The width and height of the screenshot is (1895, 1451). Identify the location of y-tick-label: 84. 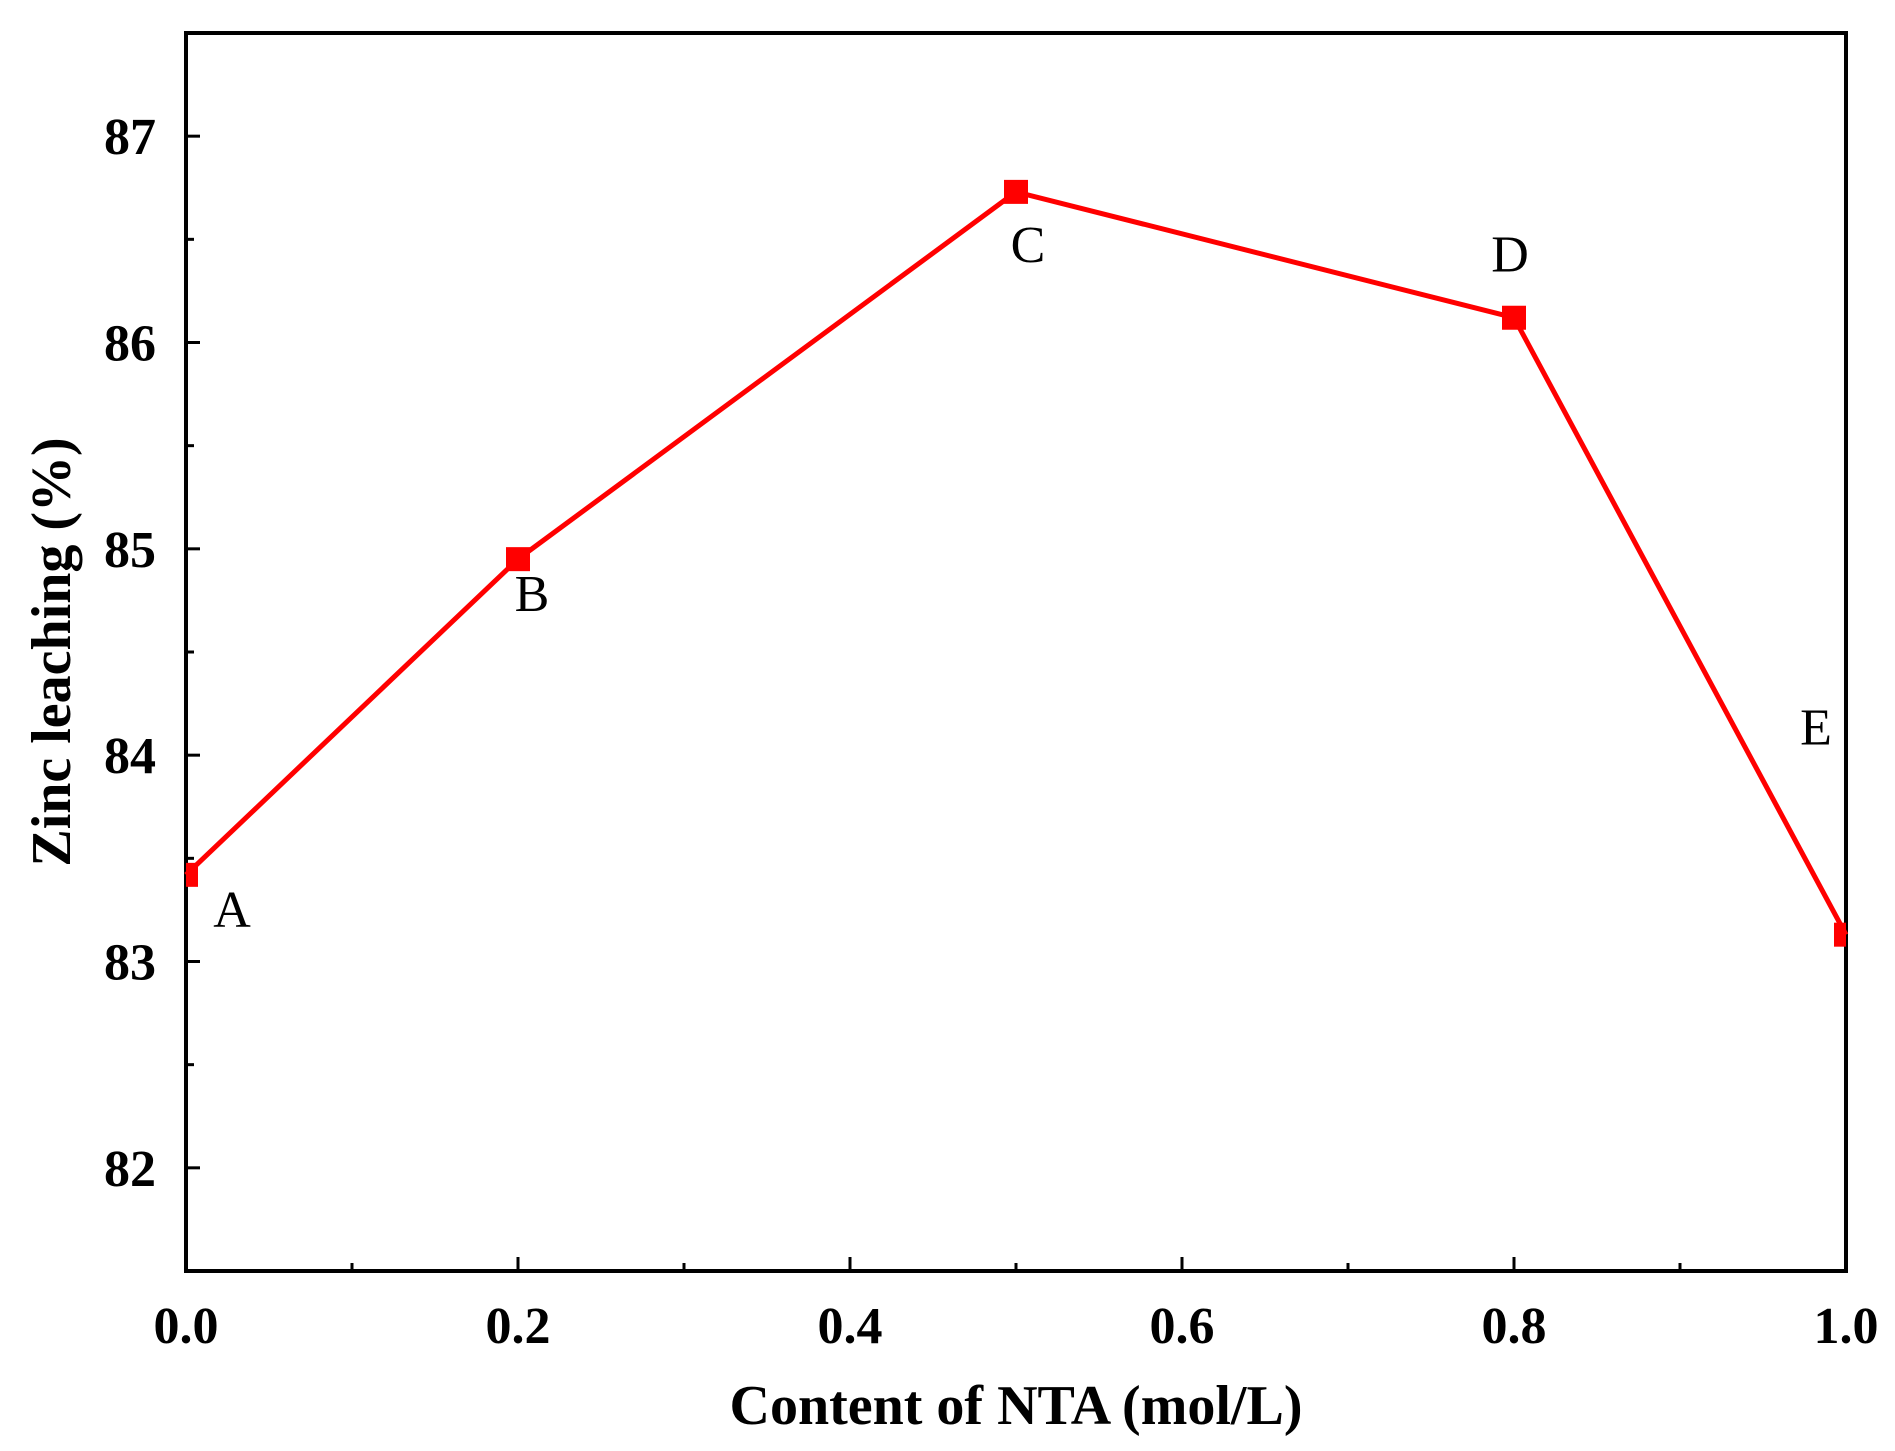
(130, 756).